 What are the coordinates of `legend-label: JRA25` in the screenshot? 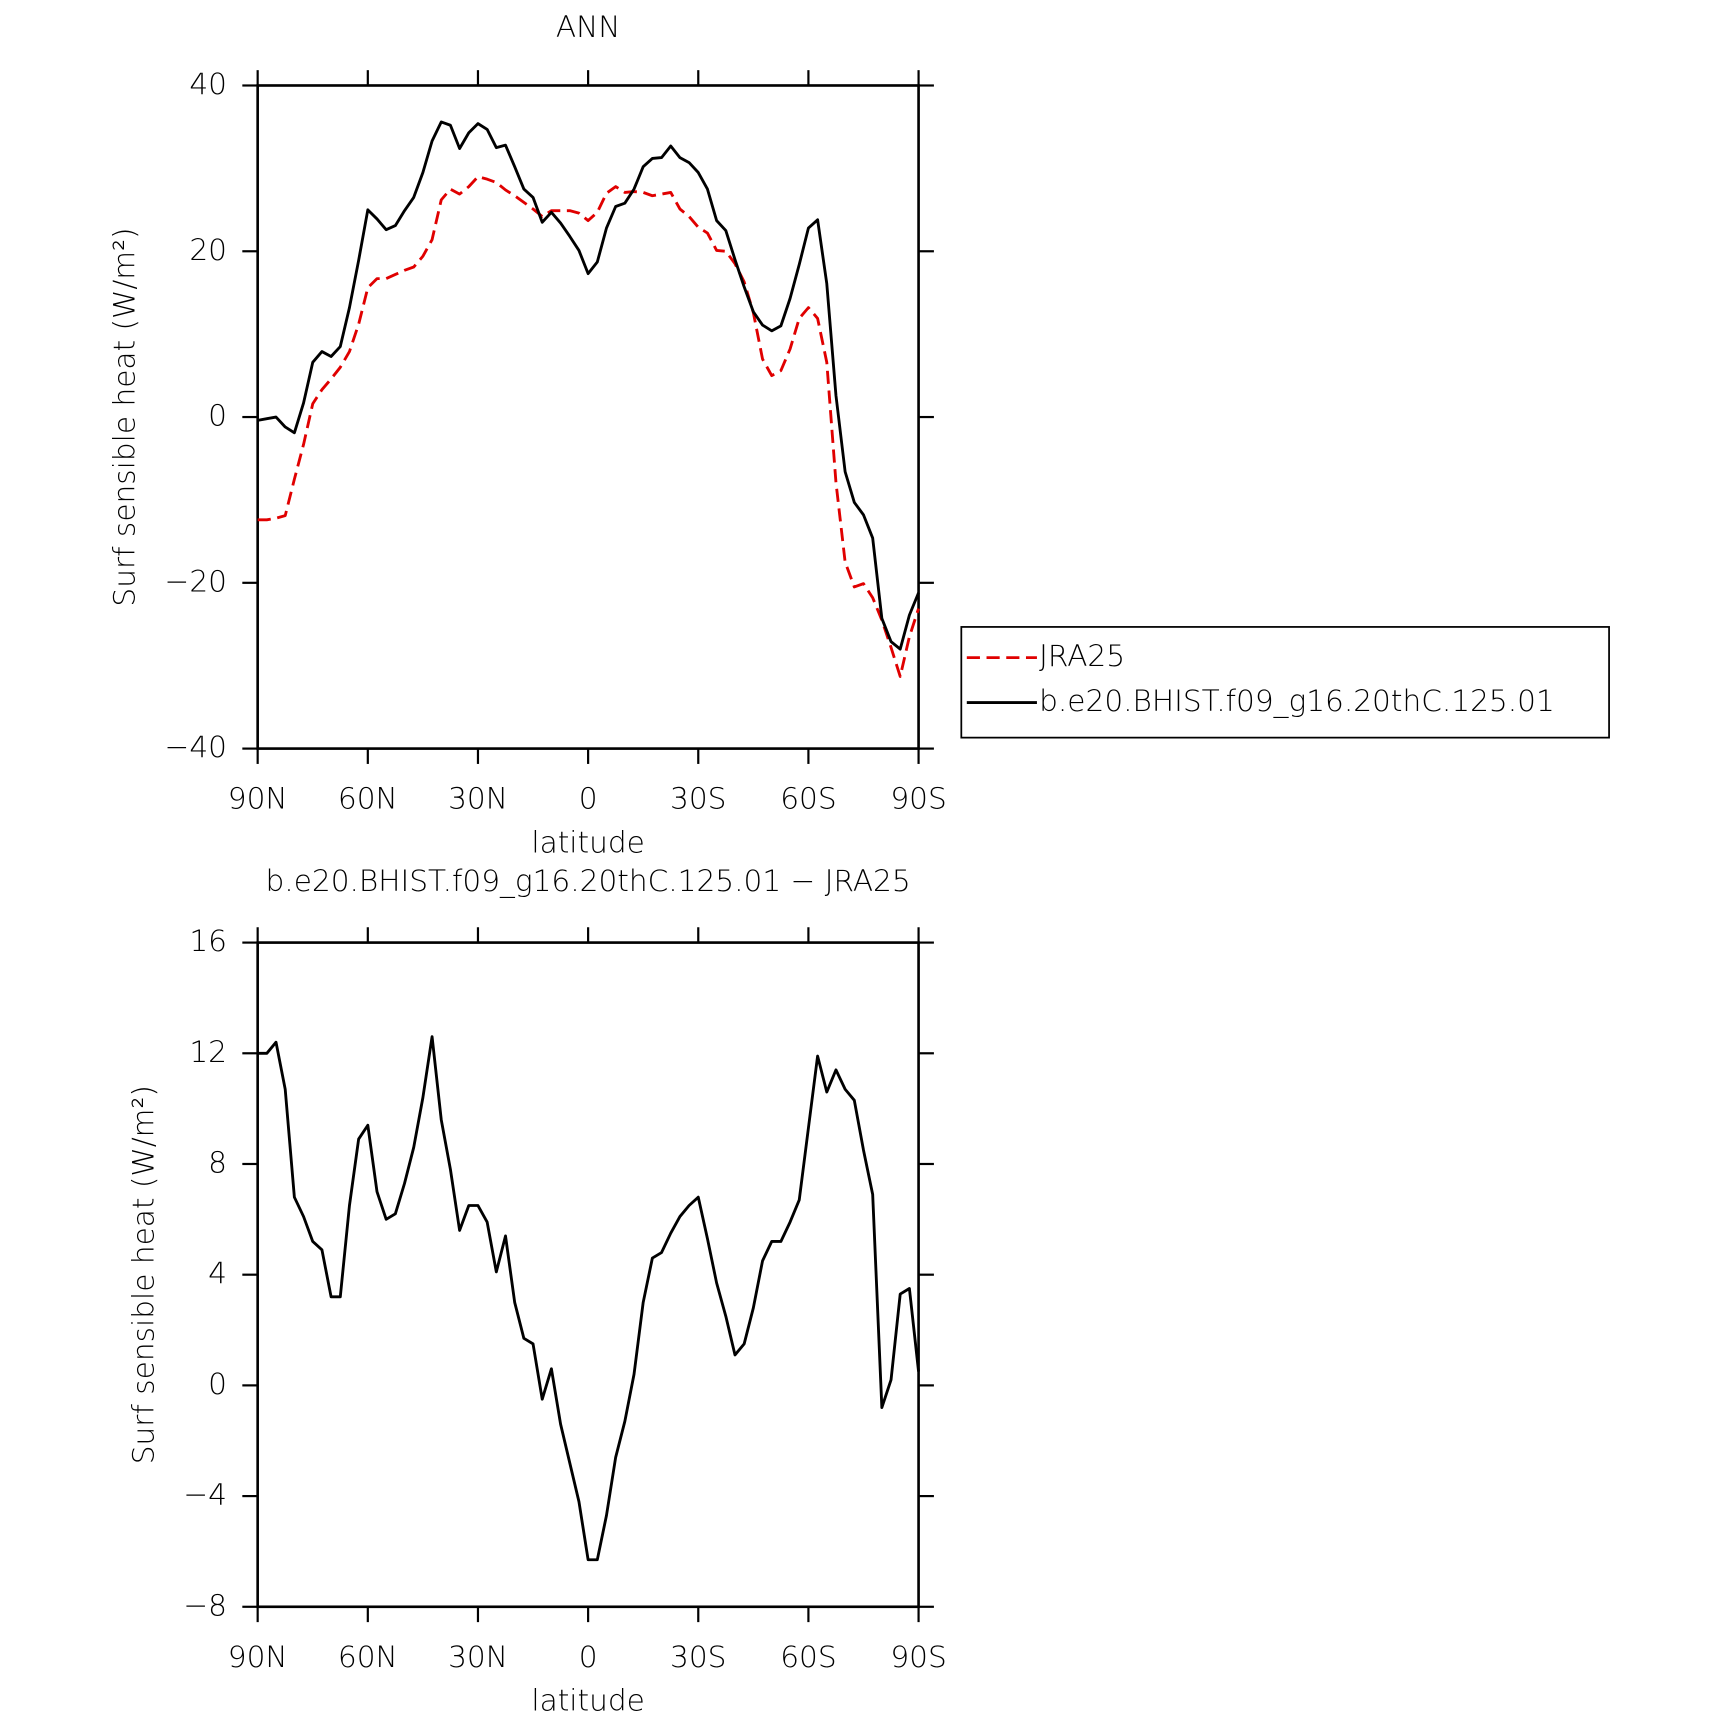 It's located at (1082, 656).